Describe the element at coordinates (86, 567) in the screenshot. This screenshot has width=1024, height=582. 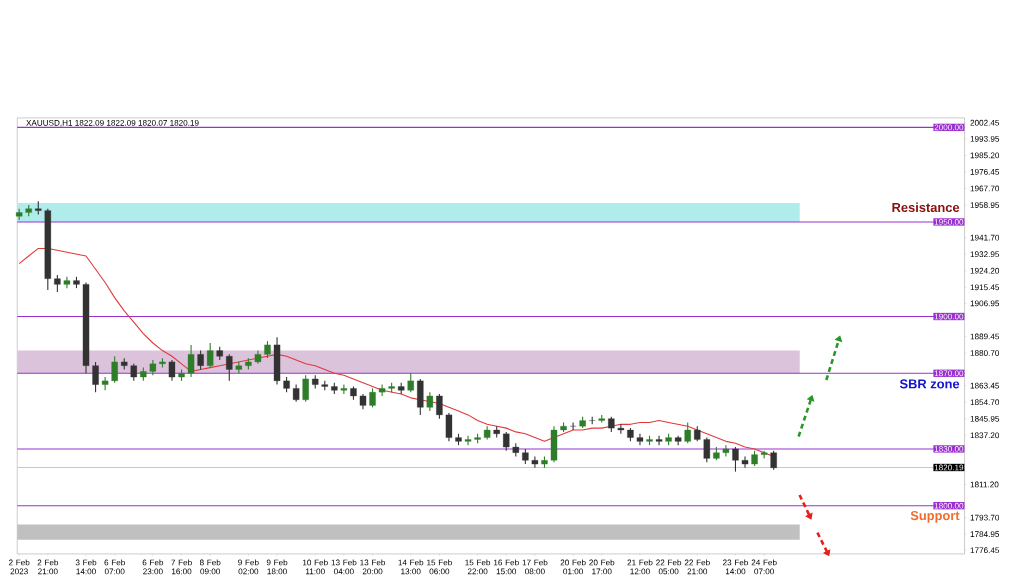
I see `x-tick-label: 3 Feb 14:00` at that location.